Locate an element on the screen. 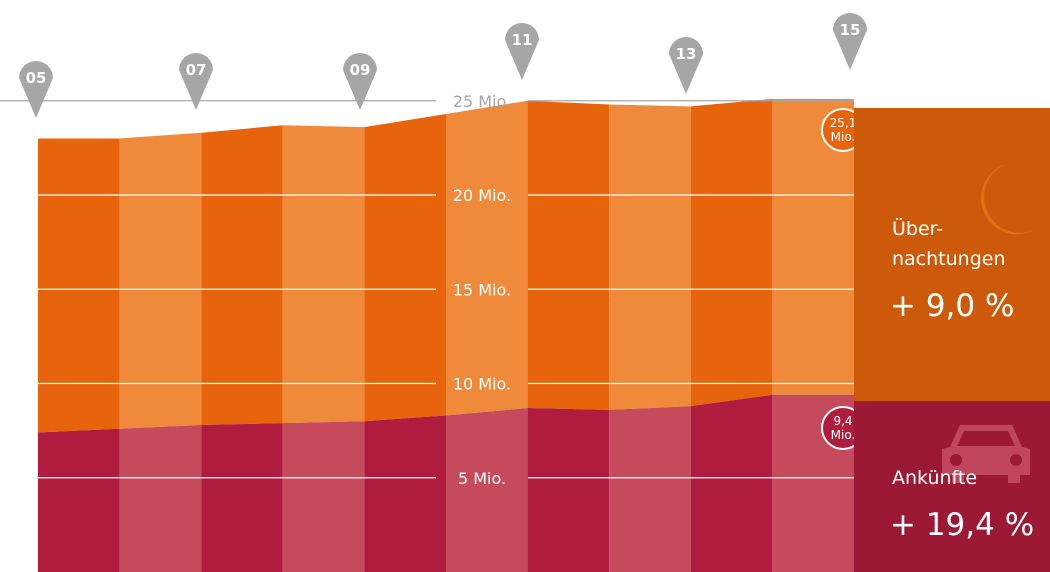  area-ankuenfte-2008 is located at coordinates (323, 496).